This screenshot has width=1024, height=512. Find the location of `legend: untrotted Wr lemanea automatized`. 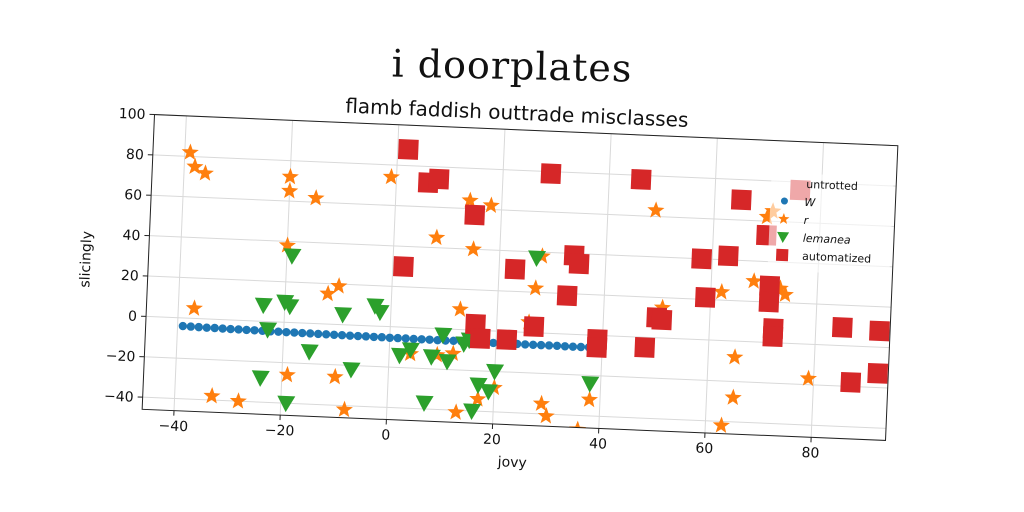

legend: untrotted Wr lemanea automatized is located at coordinates (830, 224).